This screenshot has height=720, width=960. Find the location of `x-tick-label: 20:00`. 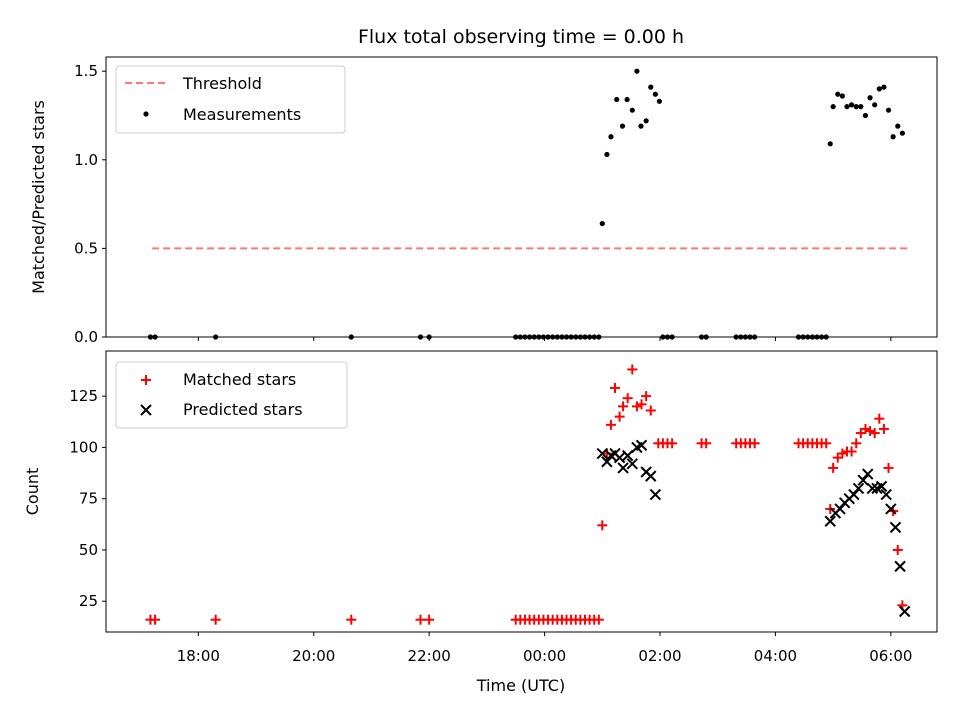

x-tick-label: 20:00 is located at coordinates (313, 656).